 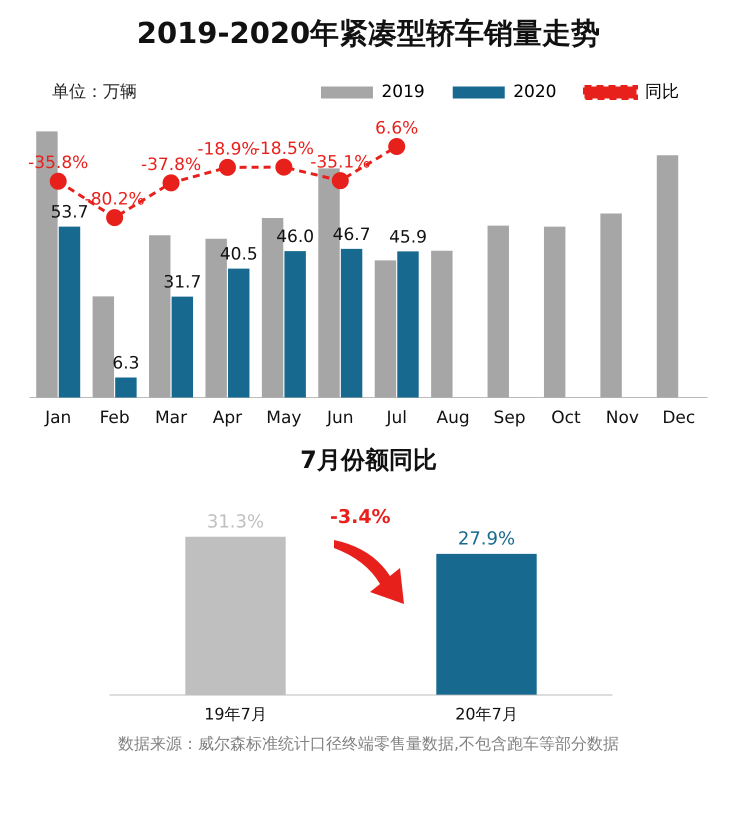 What do you see at coordinates (235, 521) in the screenshot?
I see `data-label: 31.3%` at bounding box center [235, 521].